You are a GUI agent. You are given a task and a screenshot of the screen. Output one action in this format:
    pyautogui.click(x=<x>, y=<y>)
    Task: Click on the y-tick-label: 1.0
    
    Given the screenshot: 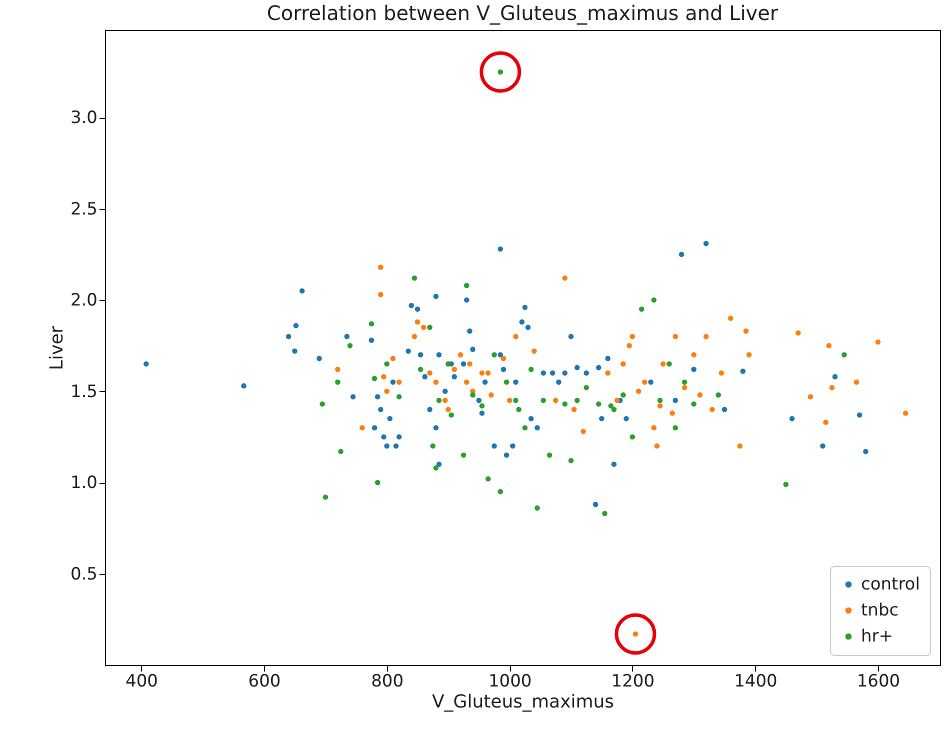 What is the action you would take?
    pyautogui.click(x=84, y=483)
    